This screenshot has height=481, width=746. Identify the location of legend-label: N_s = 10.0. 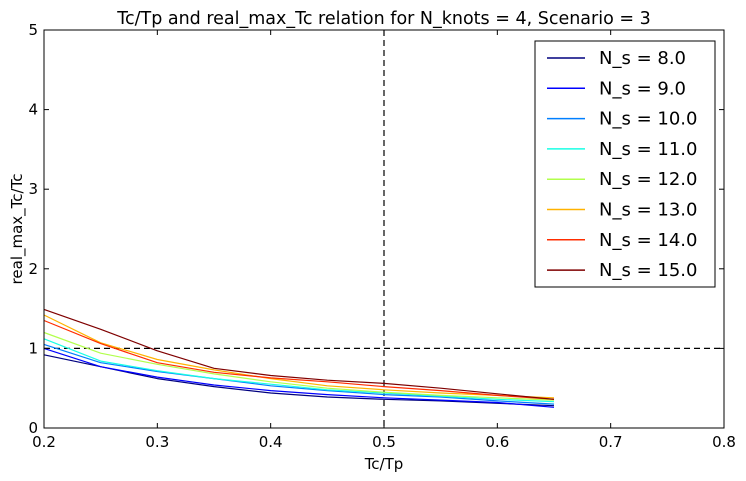
(648, 119).